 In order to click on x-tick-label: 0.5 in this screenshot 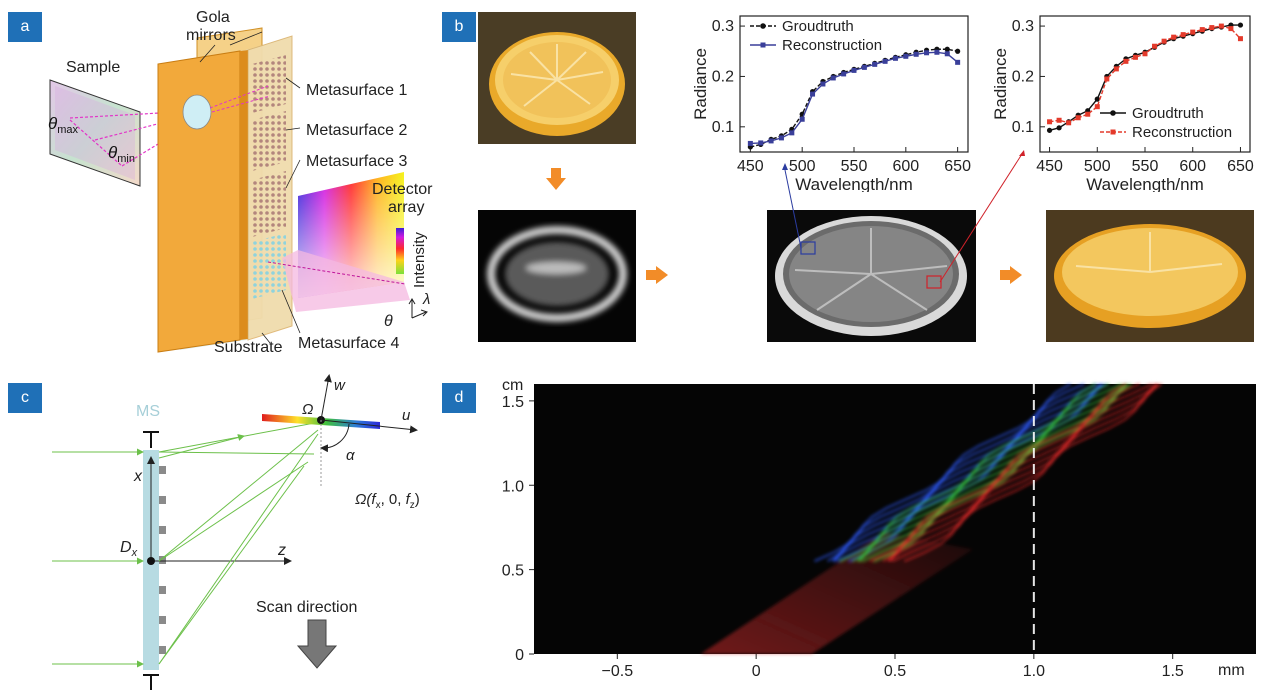, I will do `click(895, 671)`.